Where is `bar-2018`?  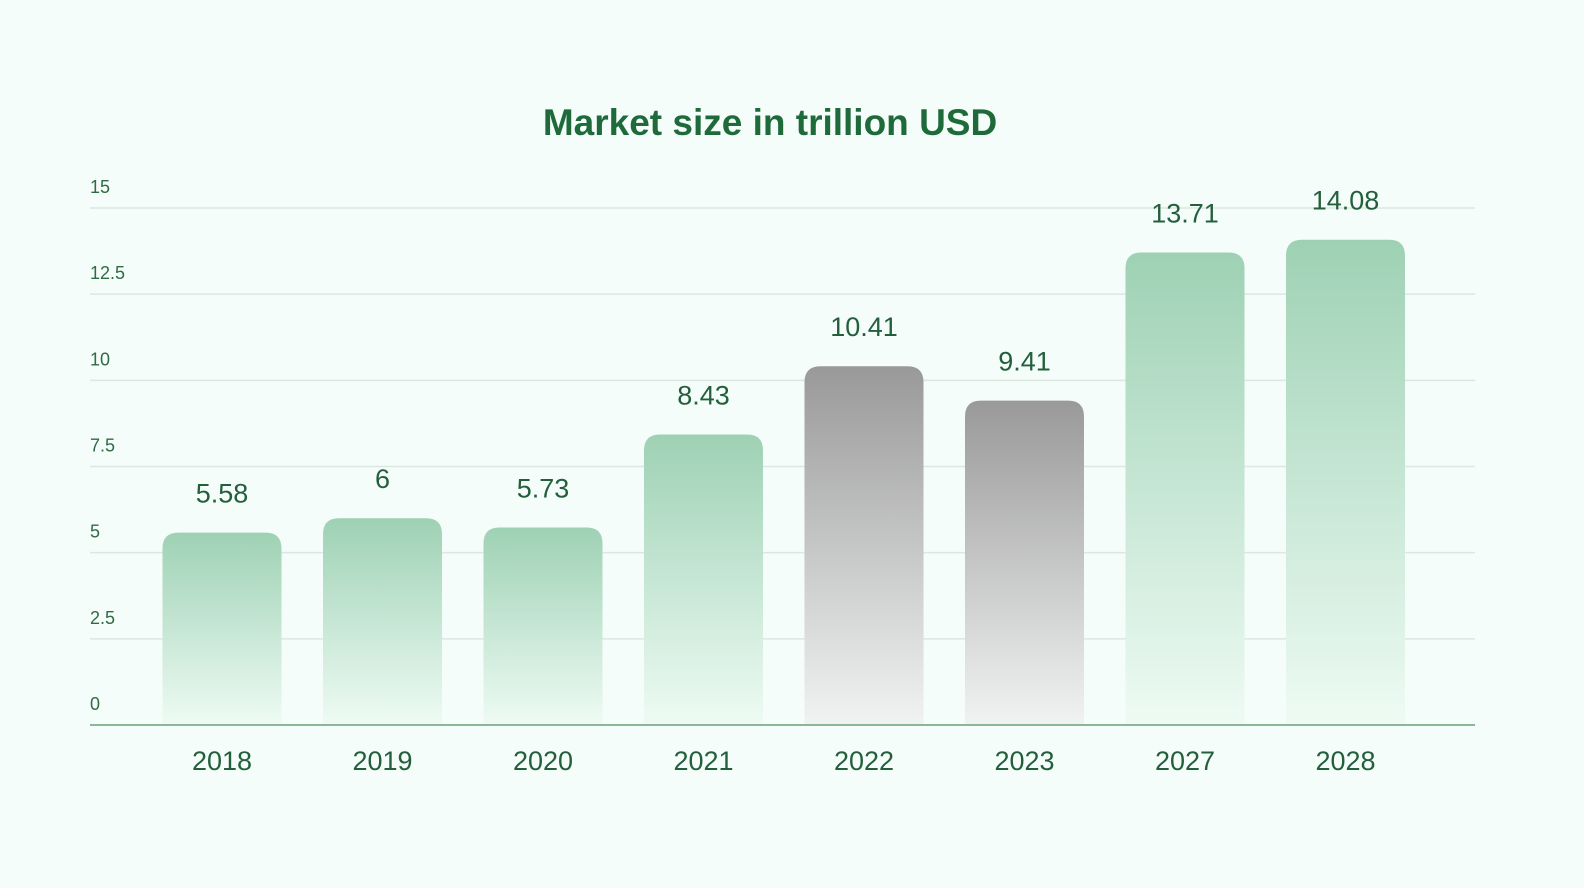
bar-2018 is located at coordinates (222, 628).